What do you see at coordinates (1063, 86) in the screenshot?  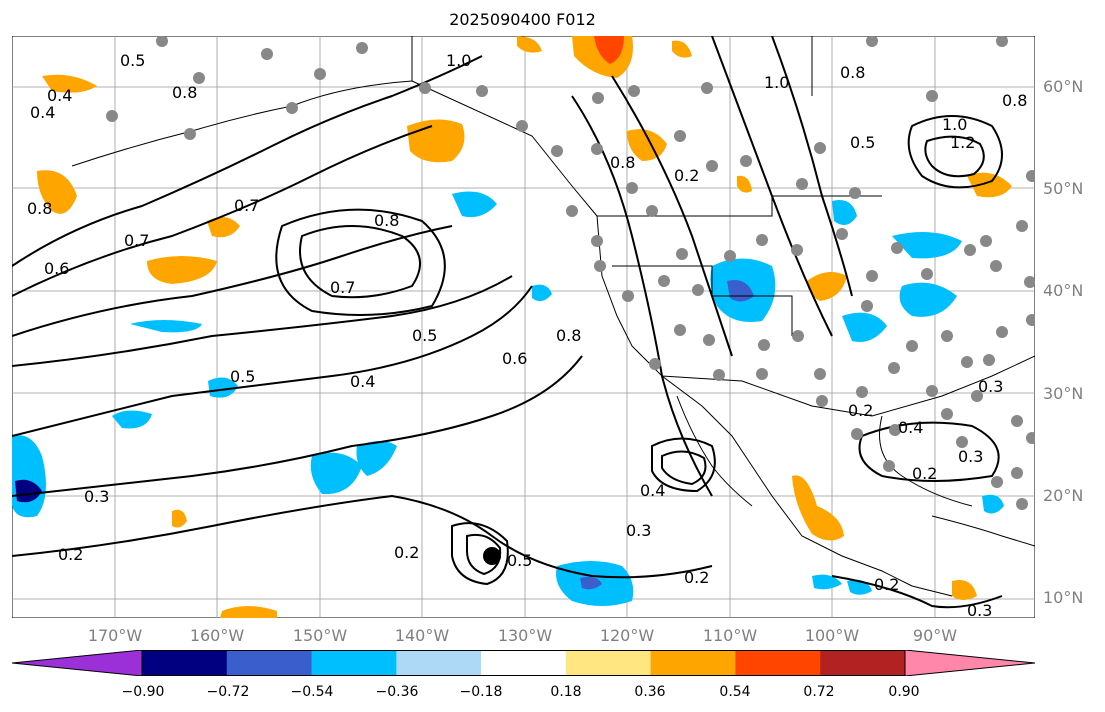 I see `lat-label: 60°N` at bounding box center [1063, 86].